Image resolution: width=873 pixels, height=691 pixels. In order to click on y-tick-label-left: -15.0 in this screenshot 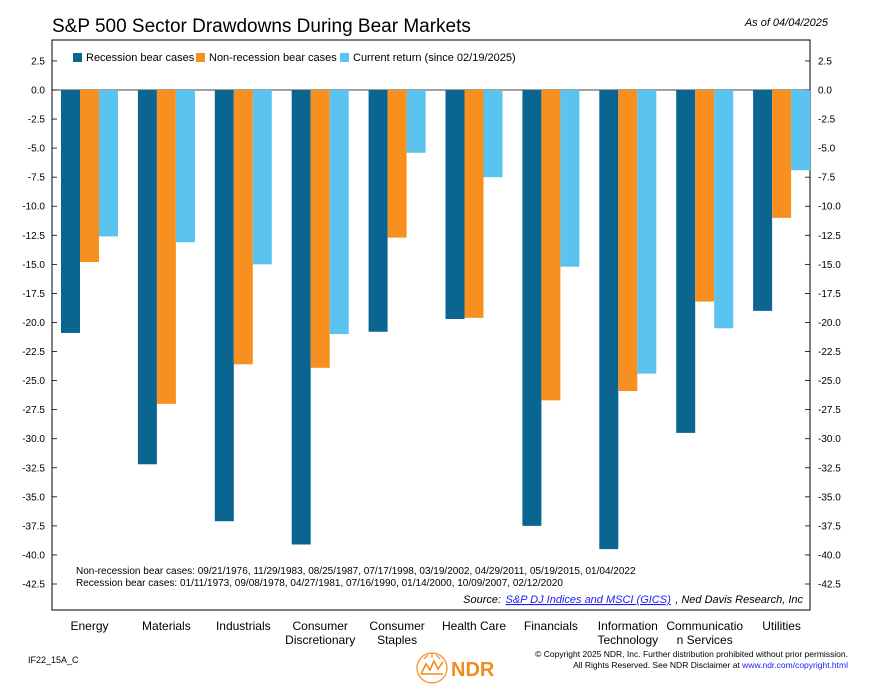, I will do `click(33, 265)`.